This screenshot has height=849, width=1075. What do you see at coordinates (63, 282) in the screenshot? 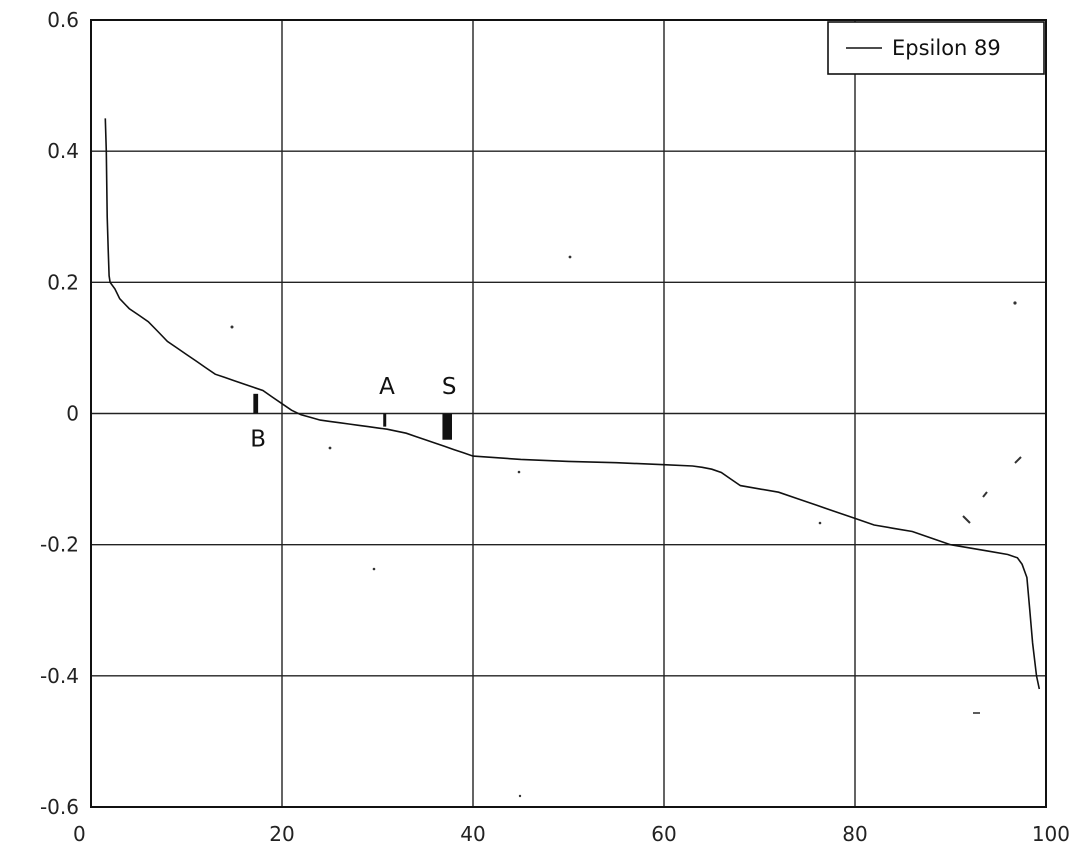
I see `y-tick-label: 0.2` at bounding box center [63, 282].